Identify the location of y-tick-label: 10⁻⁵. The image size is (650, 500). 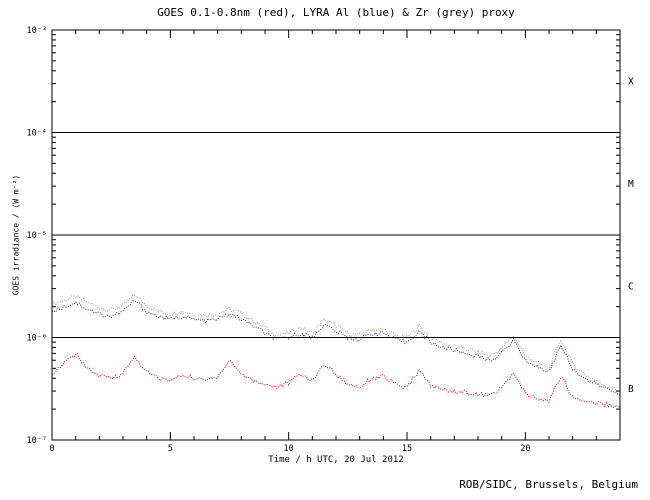
(37, 236).